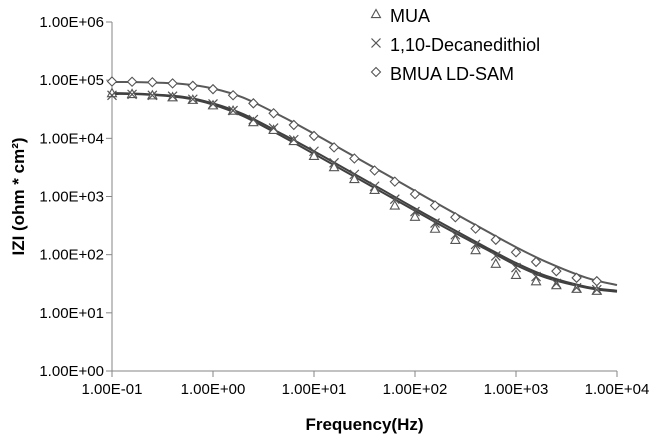 This screenshot has height=438, width=660. I want to click on y-tick-label: 1.00E+04, so click(71, 138).